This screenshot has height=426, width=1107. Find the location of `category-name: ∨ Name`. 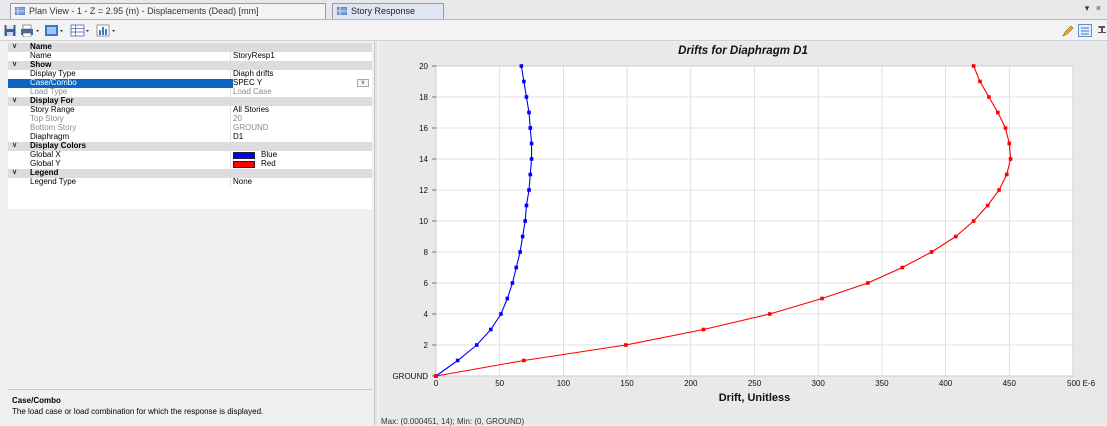

category-name: ∨ Name is located at coordinates (190, 47).